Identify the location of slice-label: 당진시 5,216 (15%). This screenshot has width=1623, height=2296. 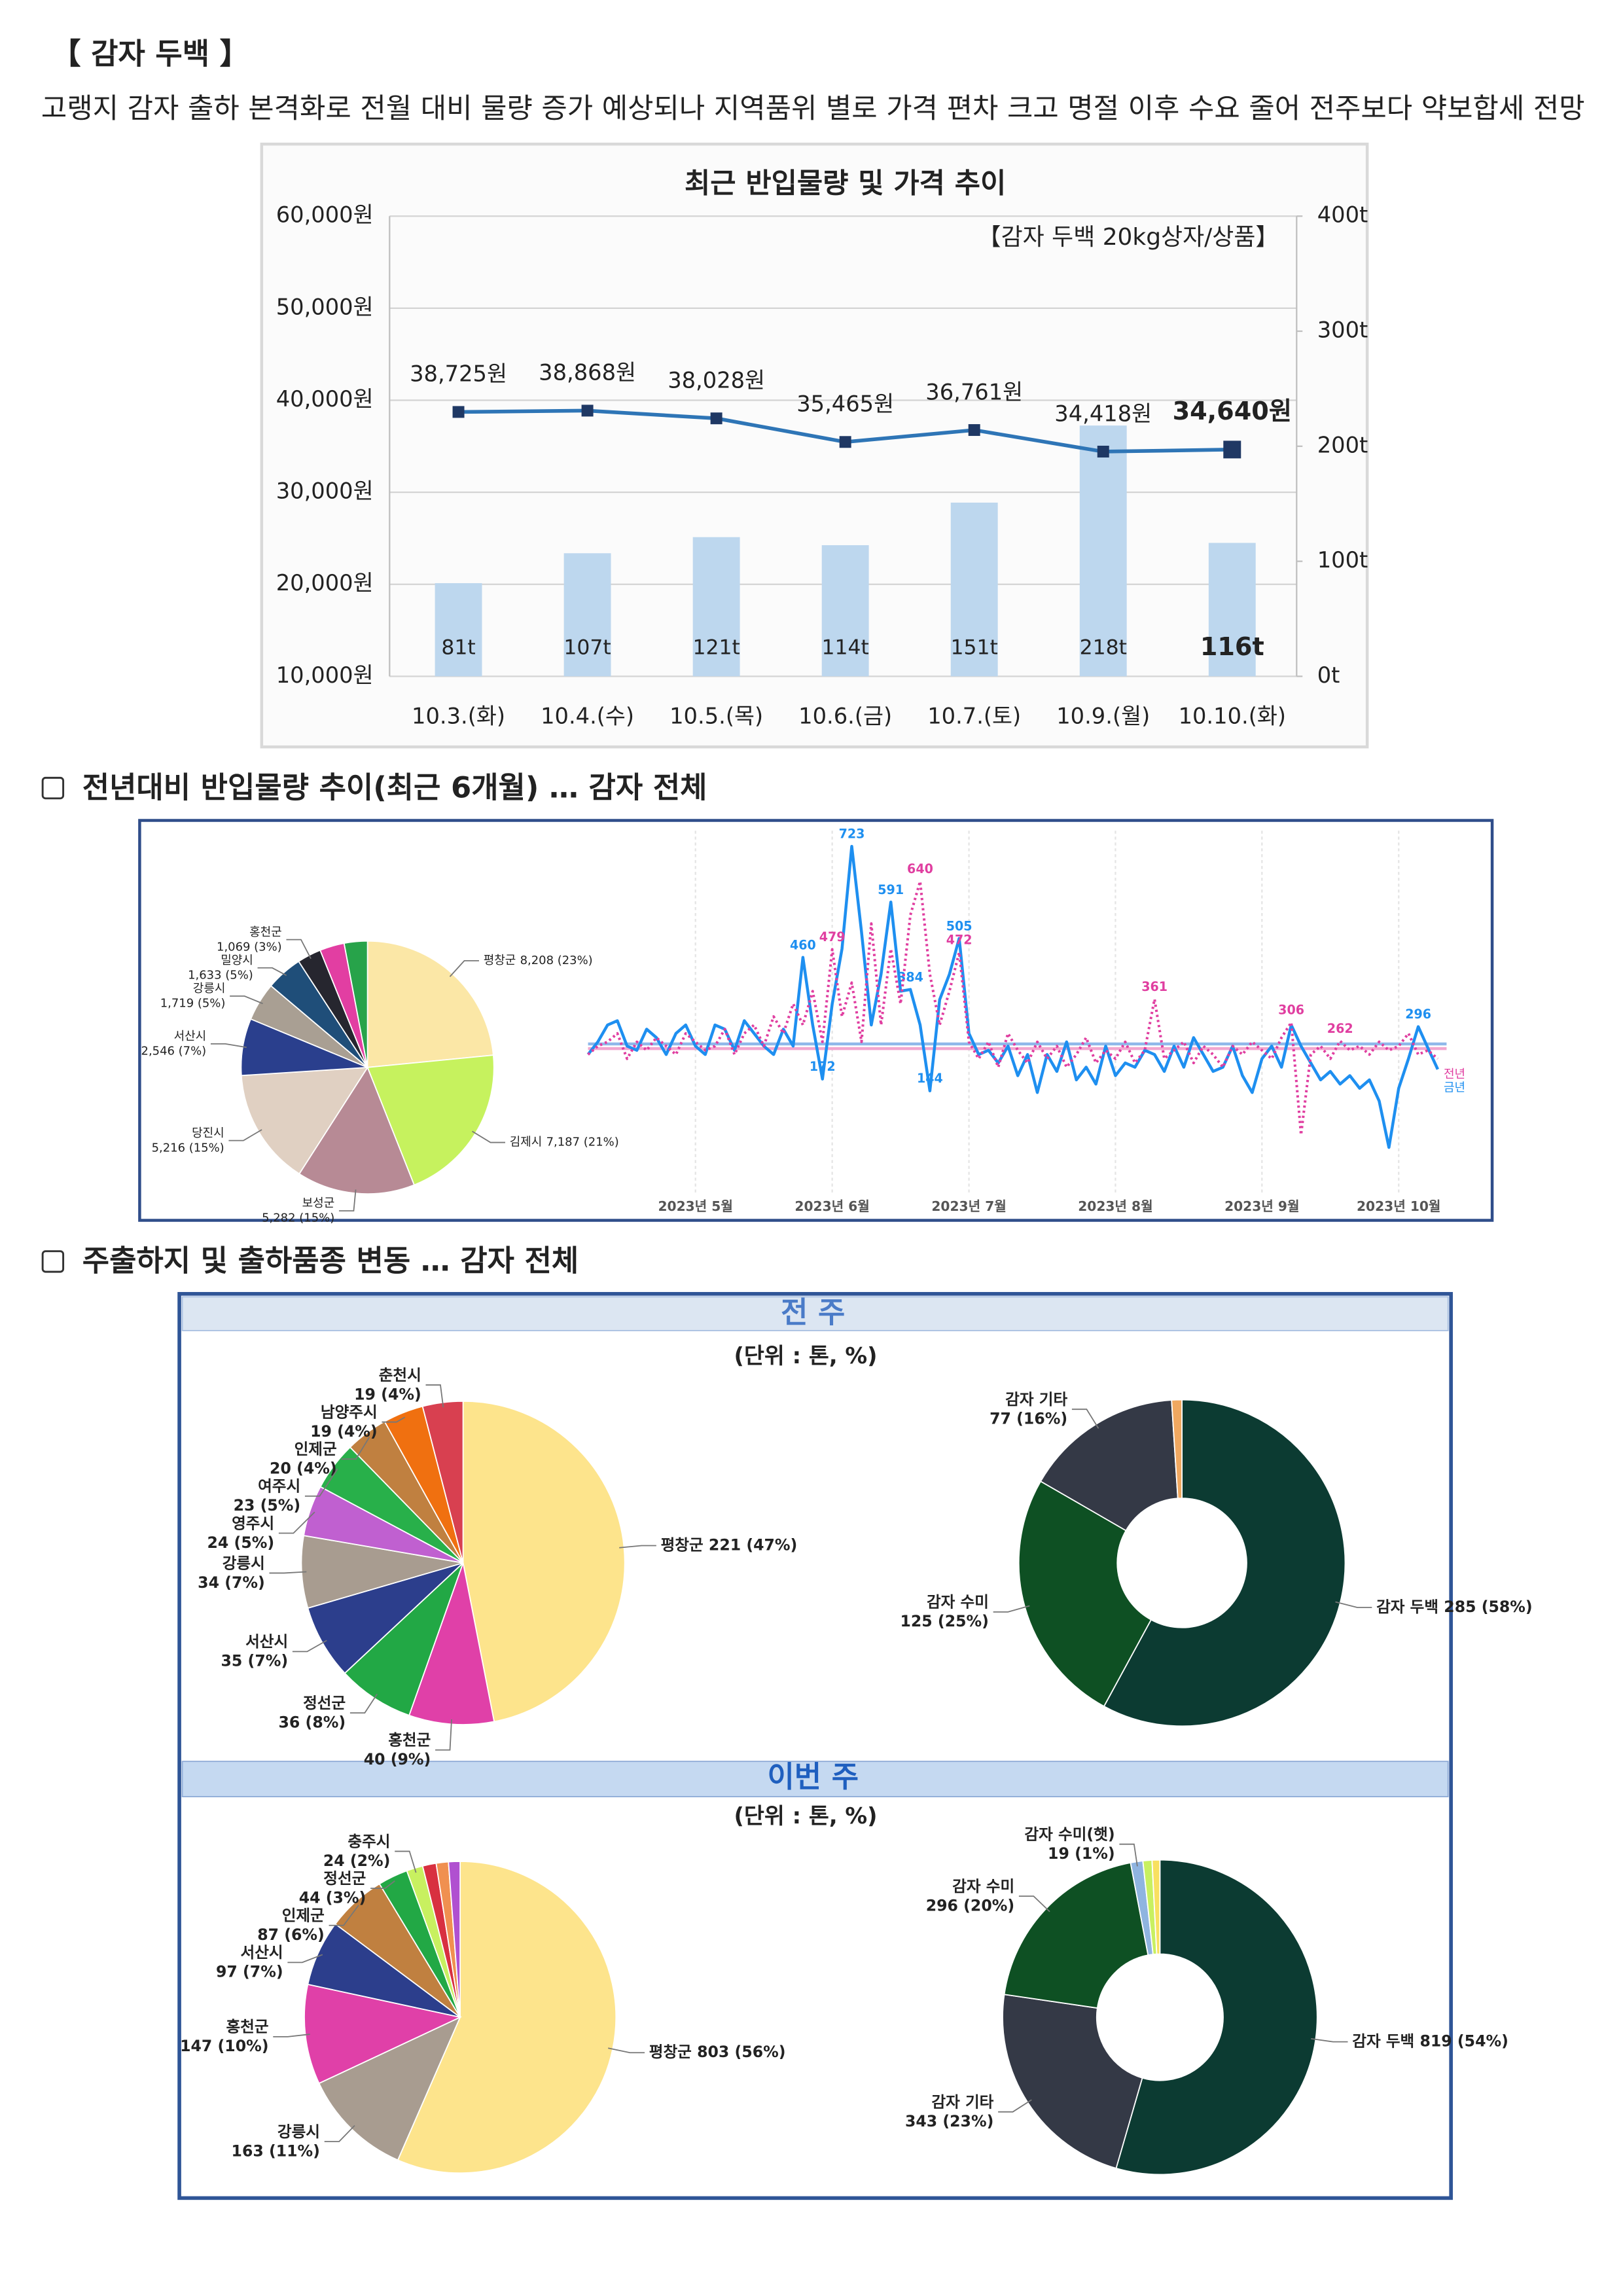
(188, 1140).